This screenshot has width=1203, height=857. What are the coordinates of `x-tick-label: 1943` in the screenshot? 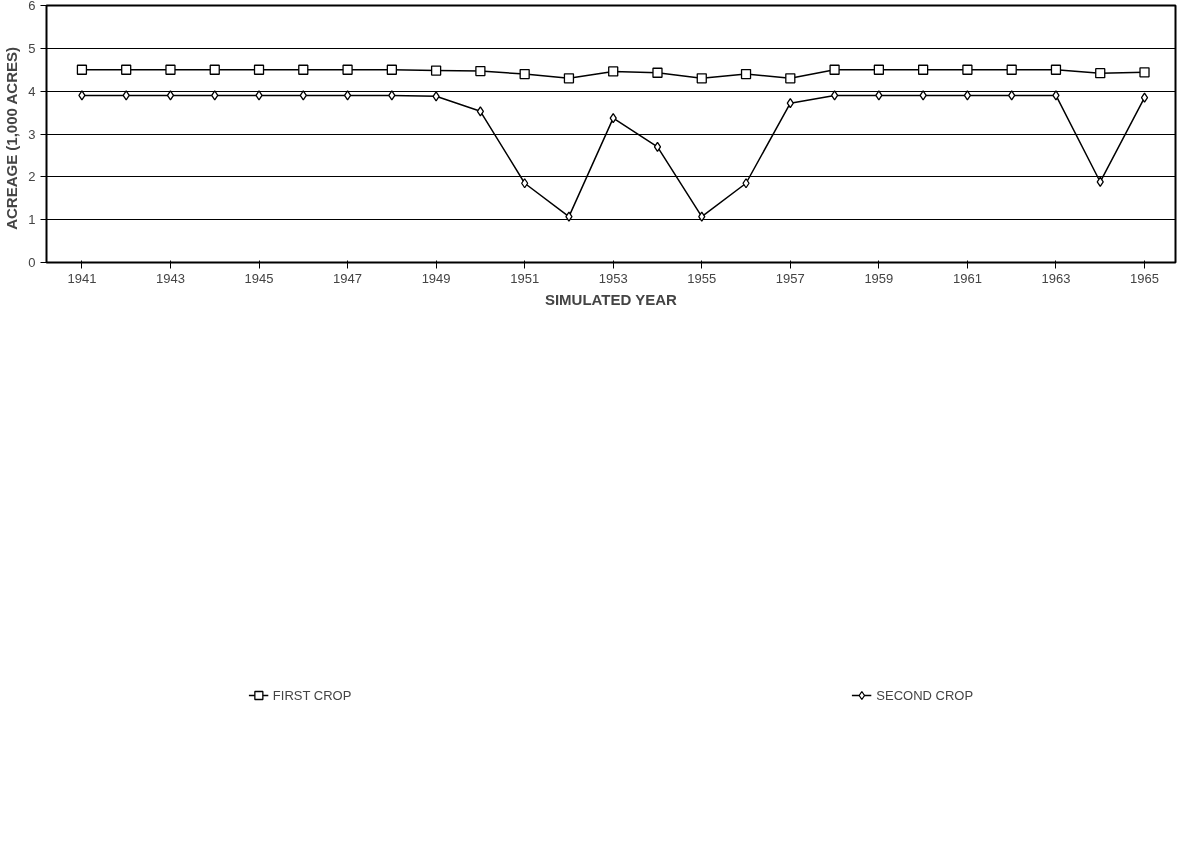 It's located at (170, 278).